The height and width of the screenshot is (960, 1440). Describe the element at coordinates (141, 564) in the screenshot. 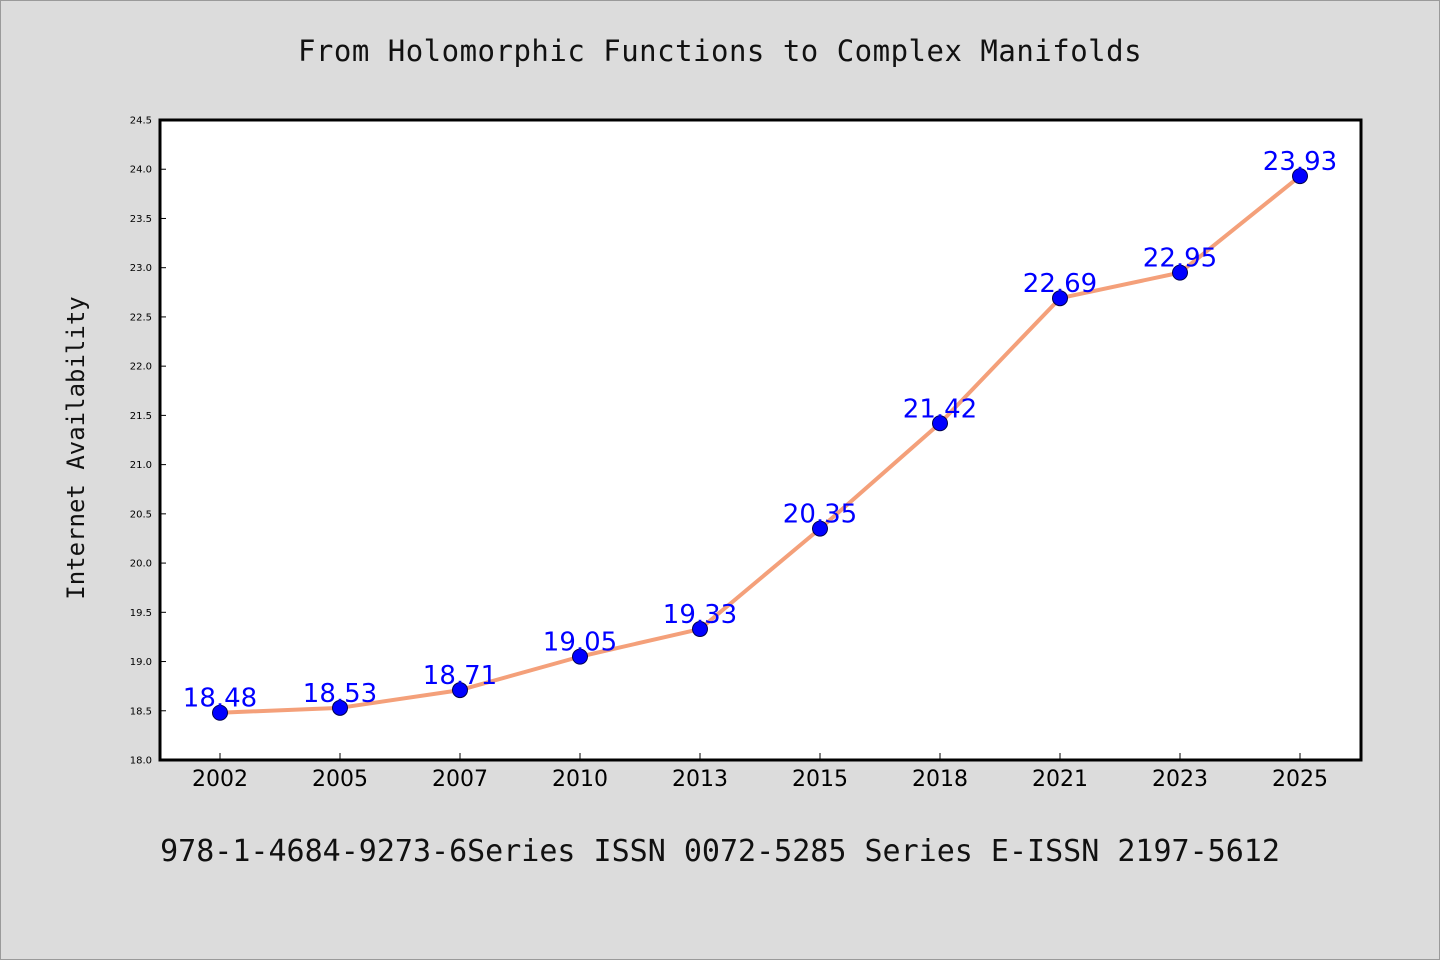

I see `y-tick-label: 20.0` at that location.